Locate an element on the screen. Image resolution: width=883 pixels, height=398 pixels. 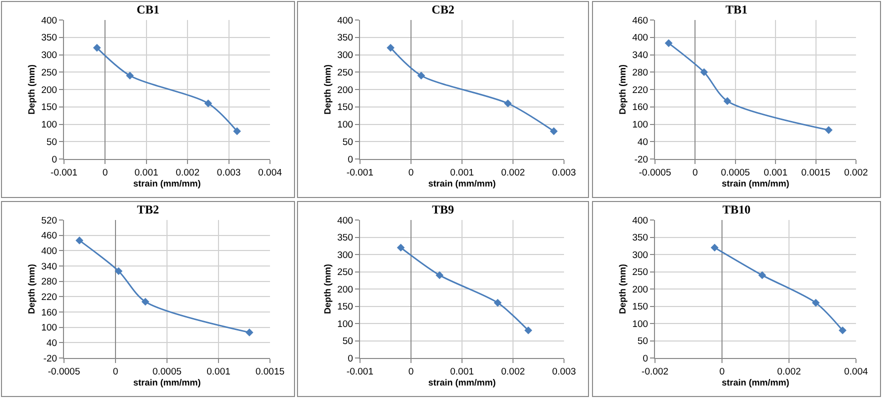
y-tick-label: -20 is located at coordinates (50, 358).